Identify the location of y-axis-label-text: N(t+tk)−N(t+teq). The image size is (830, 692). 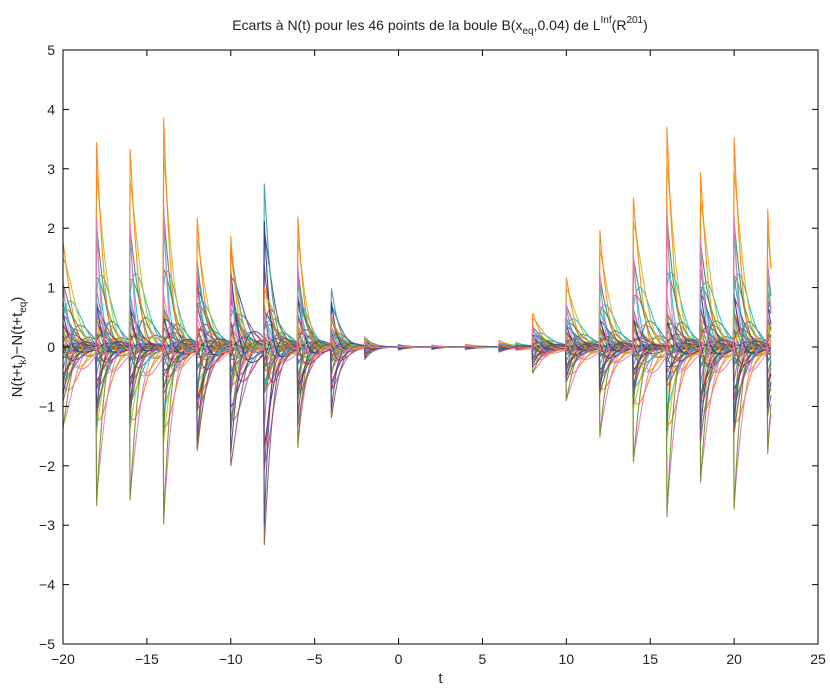
(19, 347).